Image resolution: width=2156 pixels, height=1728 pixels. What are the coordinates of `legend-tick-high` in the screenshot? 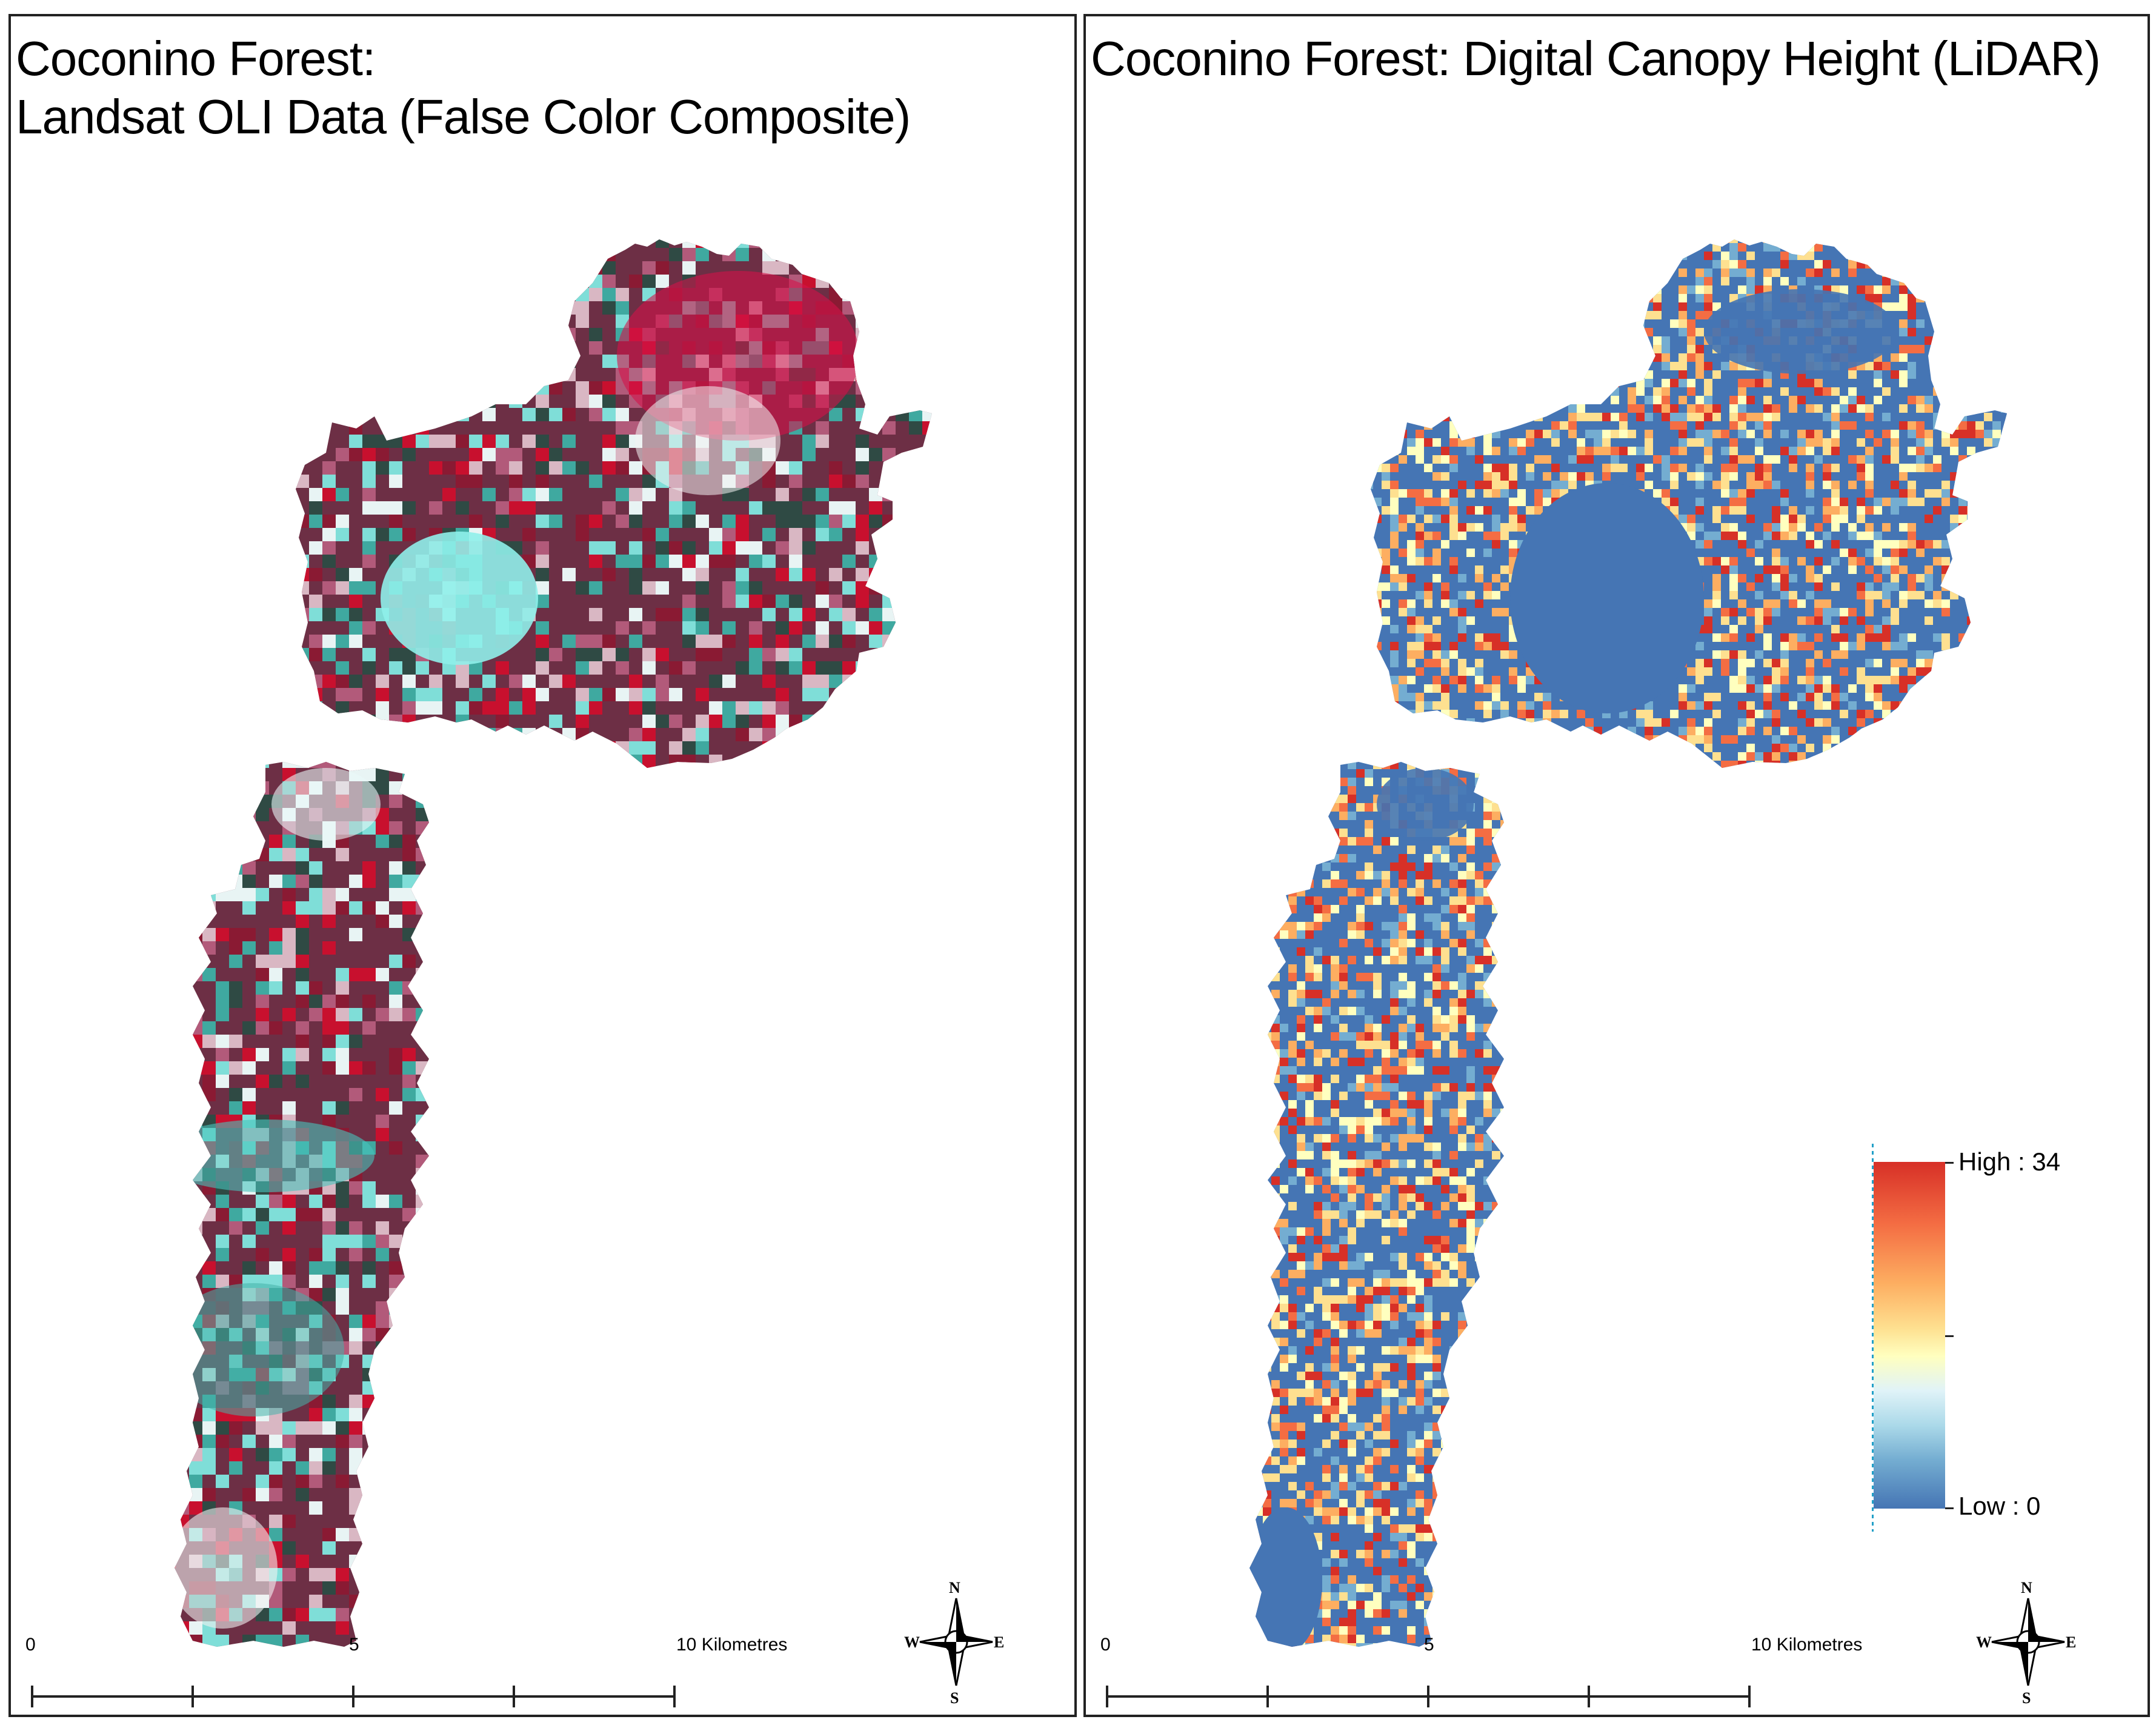 It's located at (1950, 1163).